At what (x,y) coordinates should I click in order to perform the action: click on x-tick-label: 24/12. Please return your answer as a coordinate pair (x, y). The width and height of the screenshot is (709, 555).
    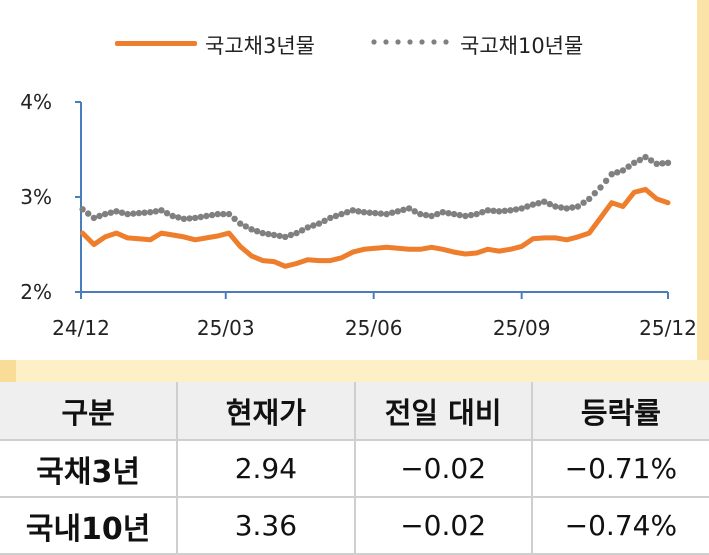
    Looking at the image, I should click on (81, 328).